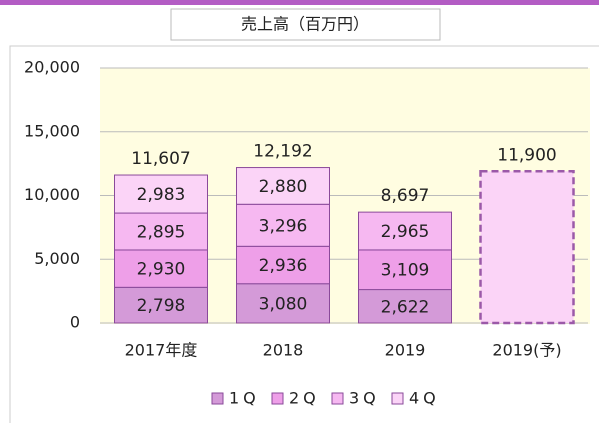 The height and width of the screenshot is (423, 599). Describe the element at coordinates (526, 155) in the screenshot. I see `total-label: 11,900` at that location.